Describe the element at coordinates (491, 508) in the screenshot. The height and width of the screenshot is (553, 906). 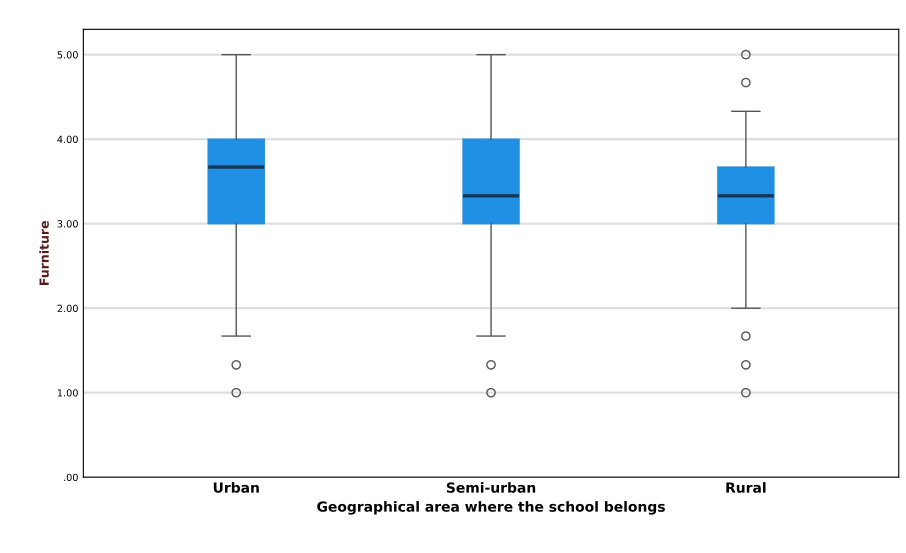
I see `x-axis-title: Geographical area where the school belongs` at that location.